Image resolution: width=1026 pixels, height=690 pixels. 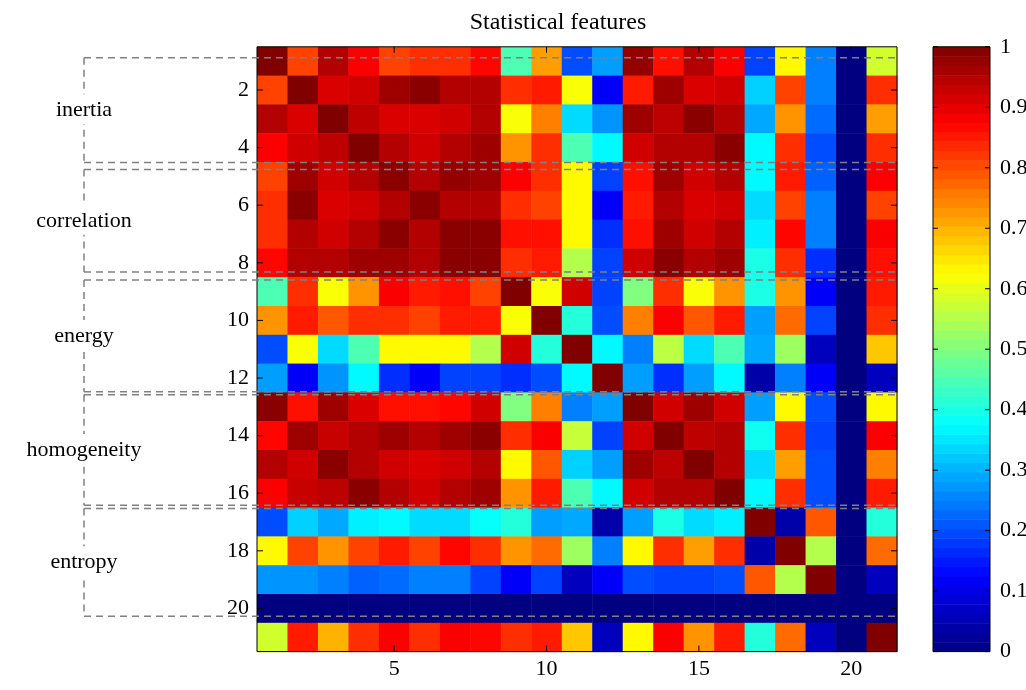 What do you see at coordinates (238, 434) in the screenshot?
I see `y-tick-label: 14` at bounding box center [238, 434].